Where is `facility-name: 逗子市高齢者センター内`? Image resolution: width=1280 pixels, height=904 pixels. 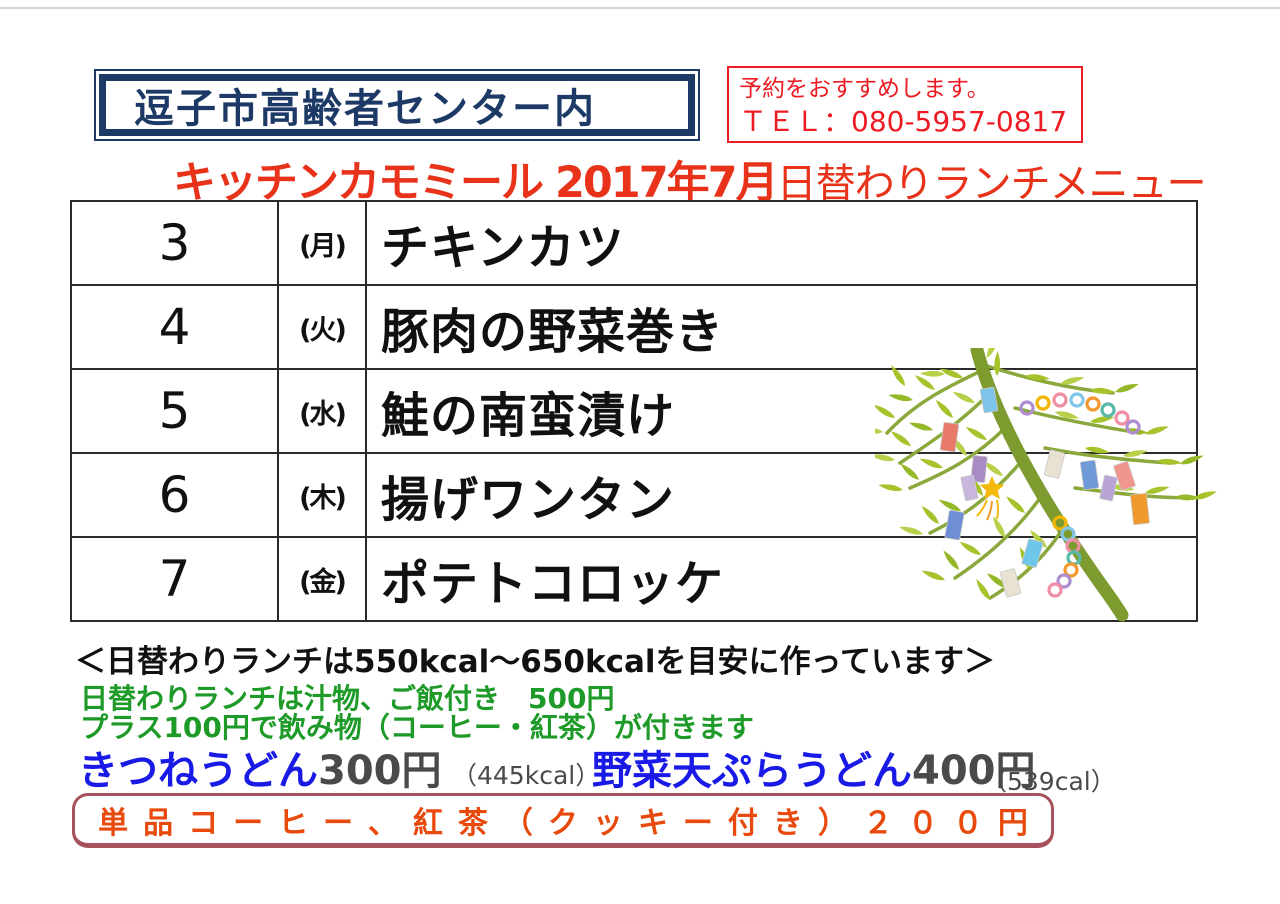
facility-name: 逗子市高齢者センター内 is located at coordinates (365, 109).